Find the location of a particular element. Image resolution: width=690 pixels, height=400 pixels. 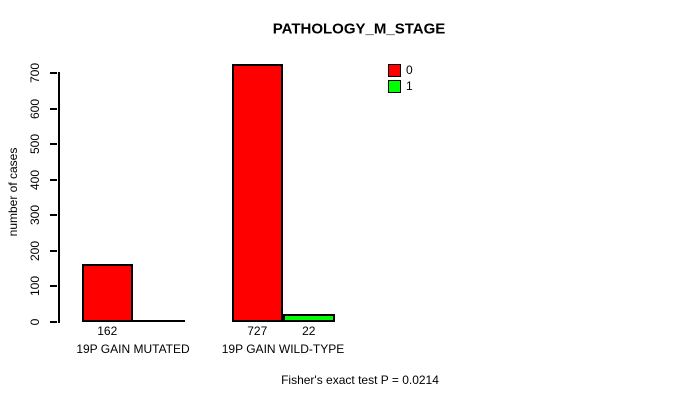

y-axis-tick-label: 200 is located at coordinates (34, 250).